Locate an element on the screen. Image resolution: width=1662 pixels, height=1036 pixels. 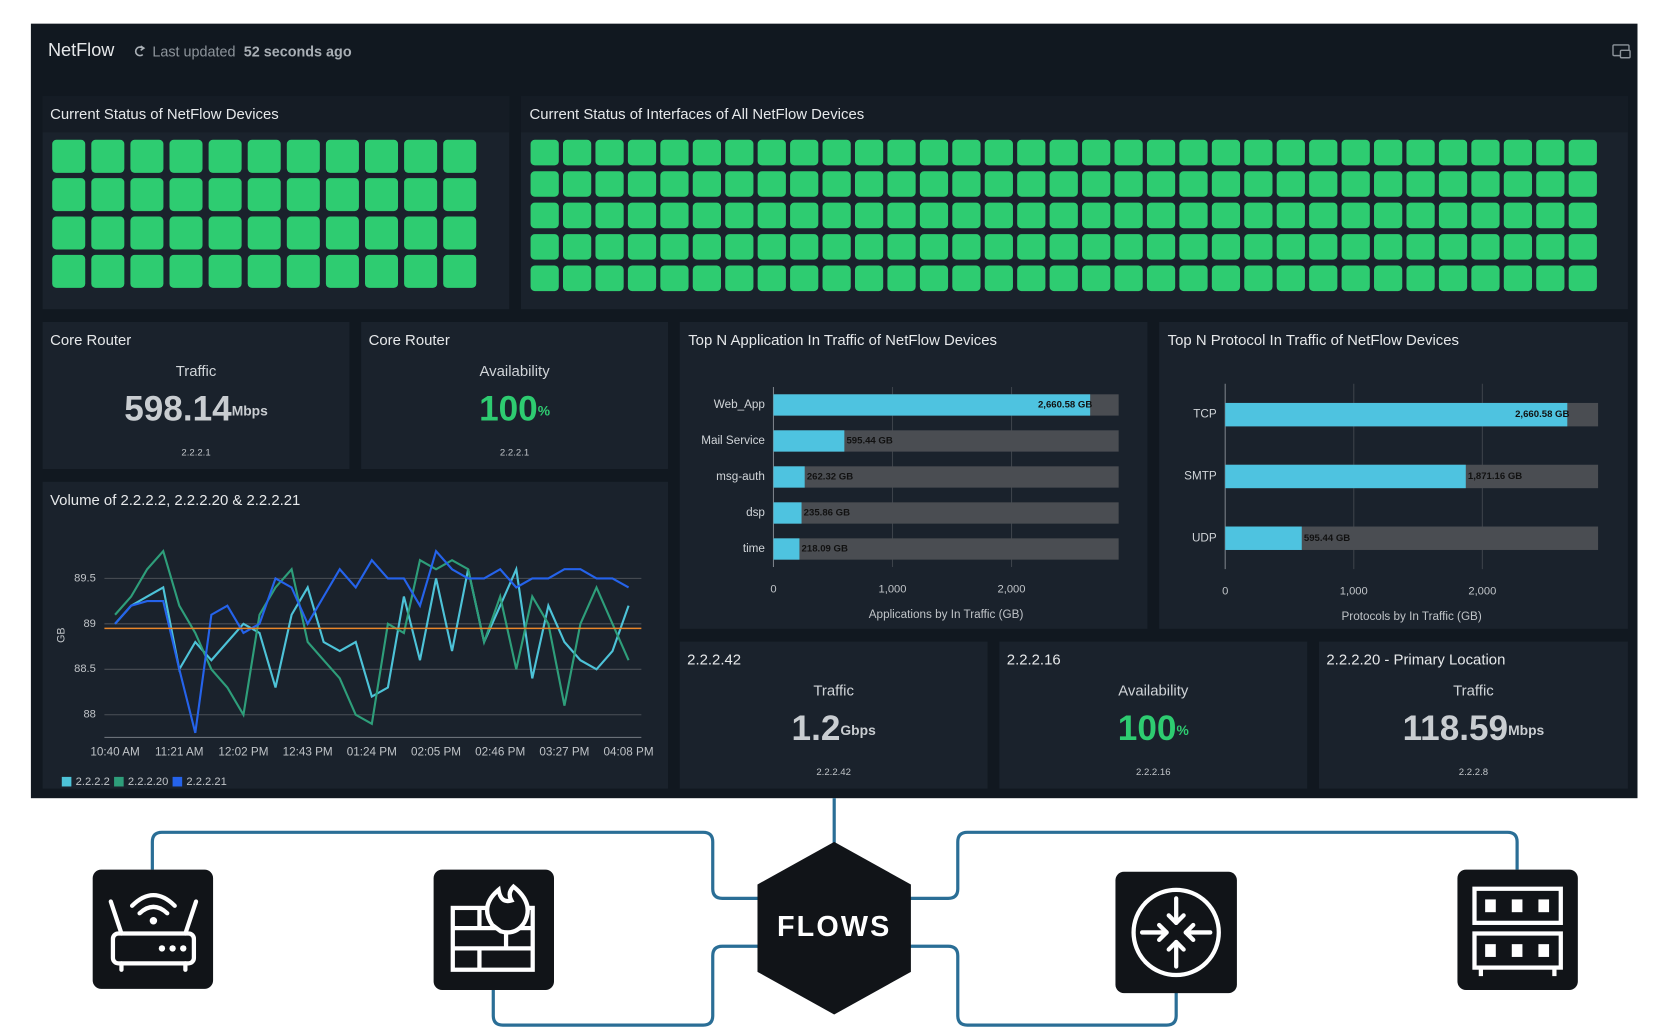
display-icon is located at coordinates (1621, 51).